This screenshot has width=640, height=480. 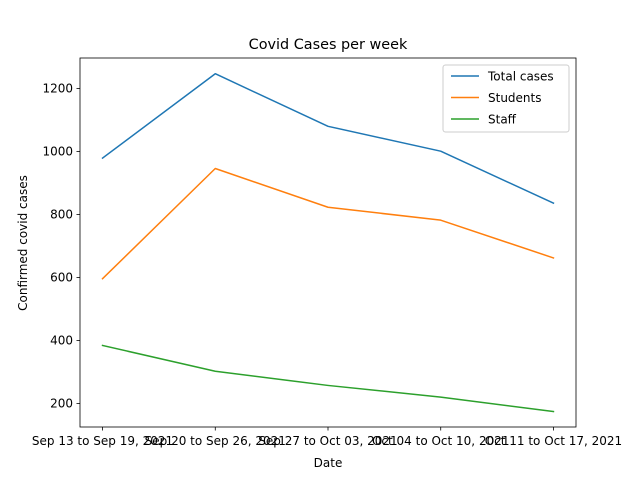 I want to click on legend-box, so click(x=506, y=98).